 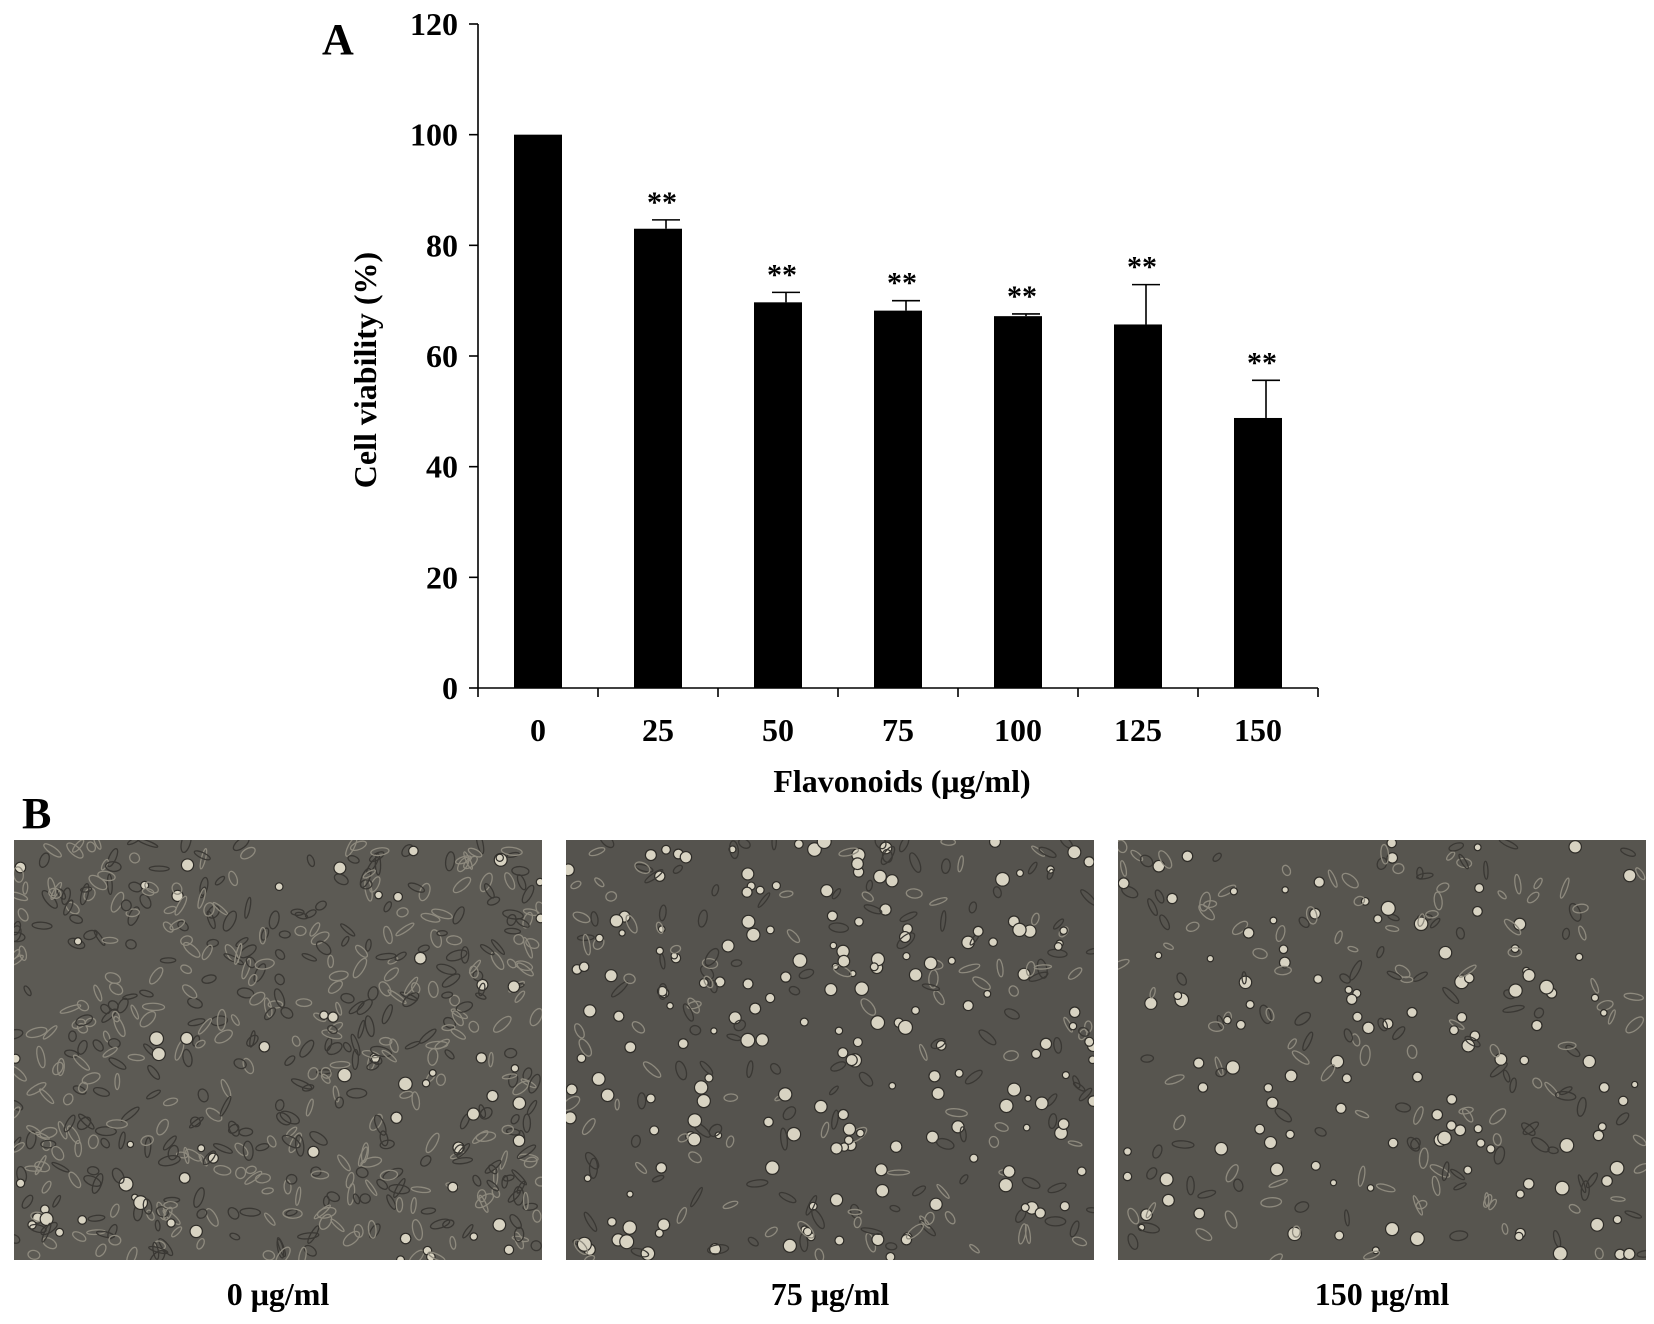 I want to click on x-axis-label: Flavonoids (μg/ml), so click(x=901, y=781).